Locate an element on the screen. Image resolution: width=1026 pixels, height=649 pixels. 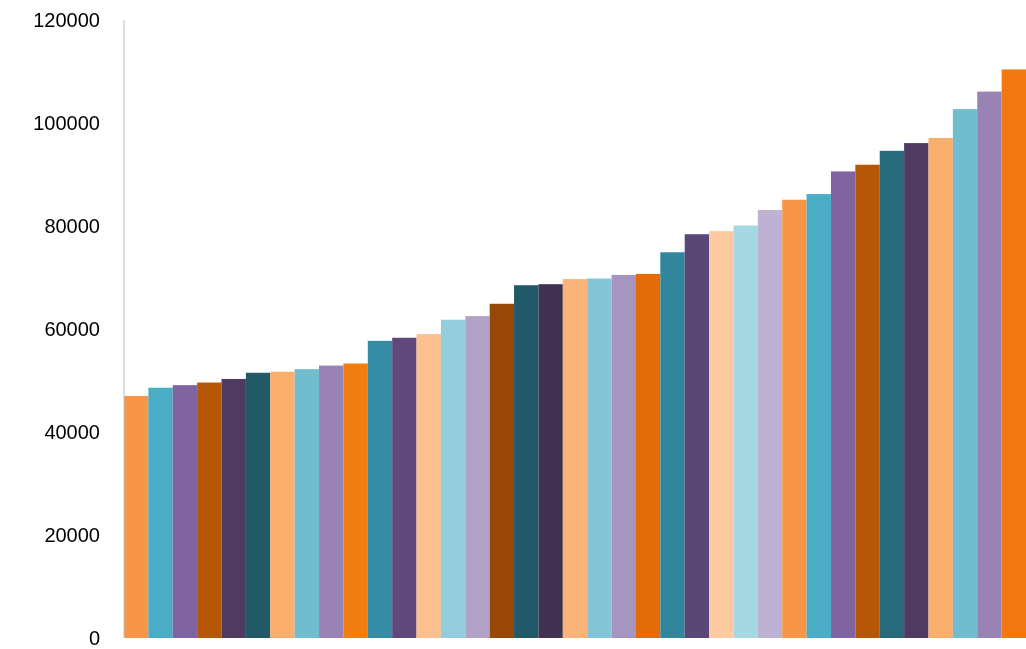
y-tick-label: 20000 is located at coordinates (72, 535).